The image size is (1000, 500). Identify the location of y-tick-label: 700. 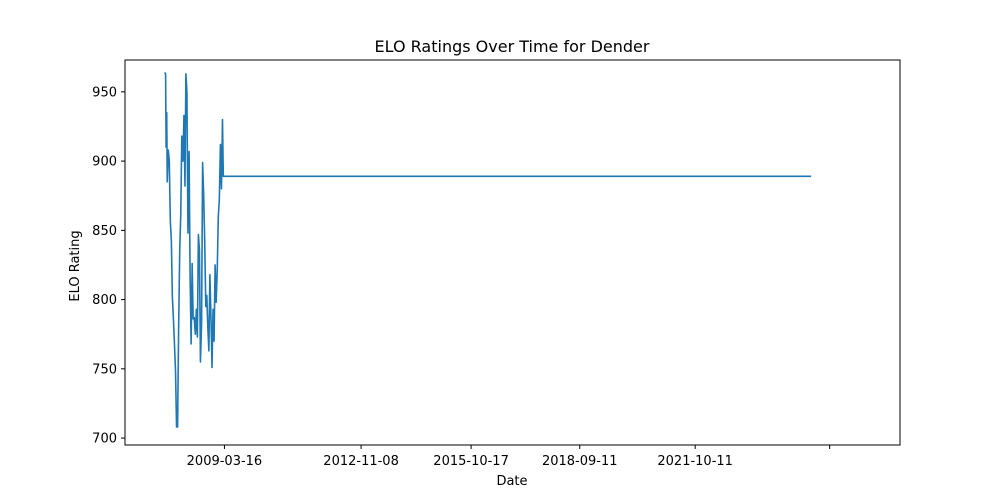
(104, 439).